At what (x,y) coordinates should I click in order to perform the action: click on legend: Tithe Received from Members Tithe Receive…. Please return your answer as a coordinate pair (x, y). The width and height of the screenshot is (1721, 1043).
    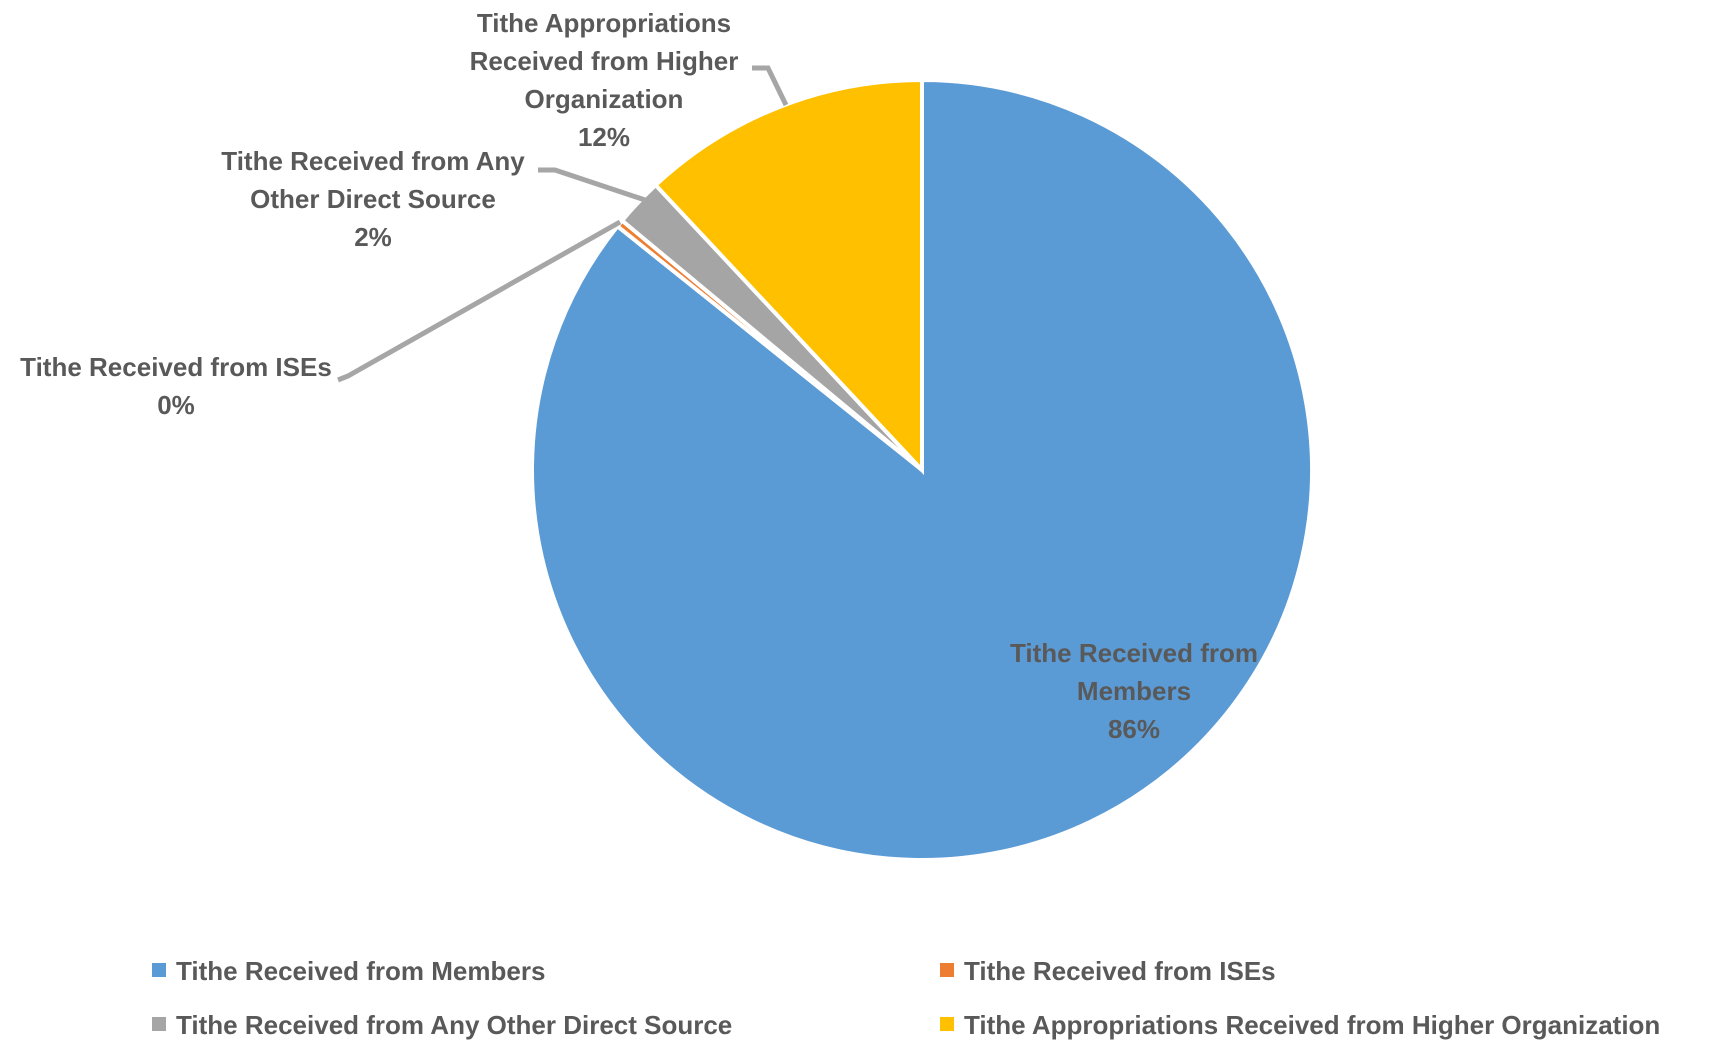
    Looking at the image, I should click on (906, 998).